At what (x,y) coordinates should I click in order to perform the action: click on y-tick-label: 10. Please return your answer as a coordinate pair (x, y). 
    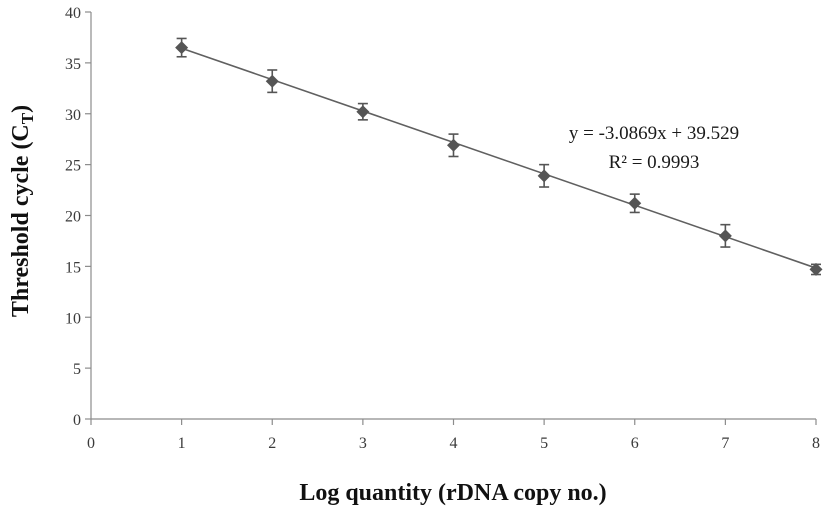
    Looking at the image, I should click on (73, 318).